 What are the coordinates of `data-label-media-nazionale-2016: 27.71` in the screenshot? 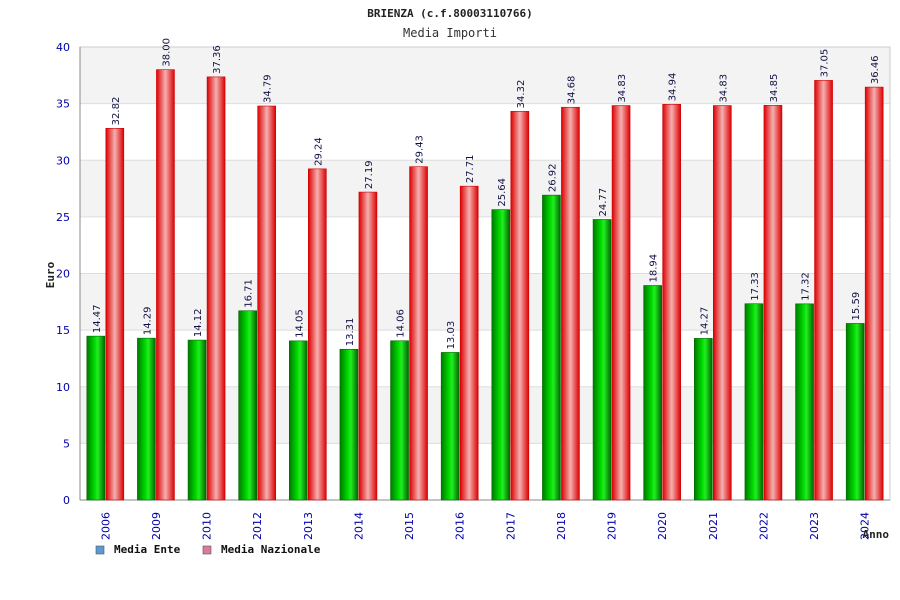 It's located at (470, 169).